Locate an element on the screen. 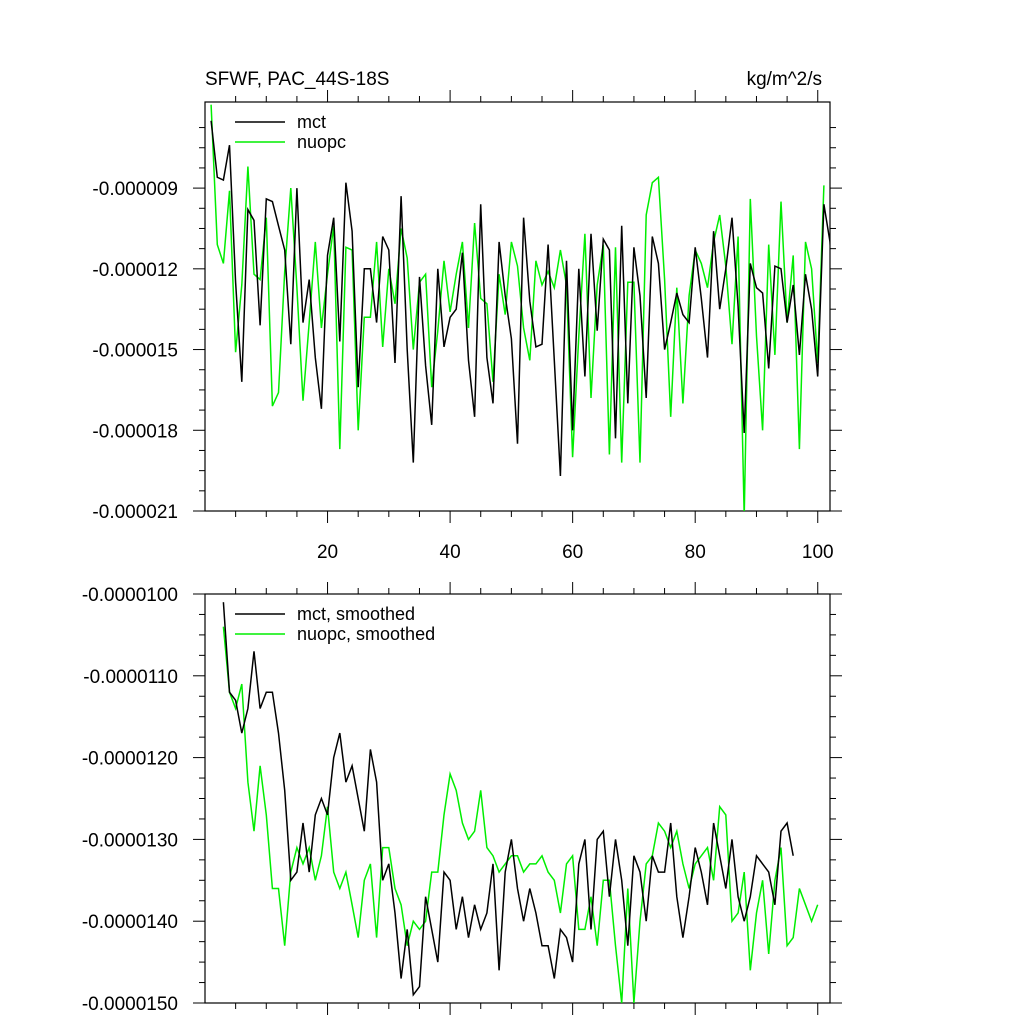 The height and width of the screenshot is (1029, 1024). x-tick-label: 60 is located at coordinates (572, 552).